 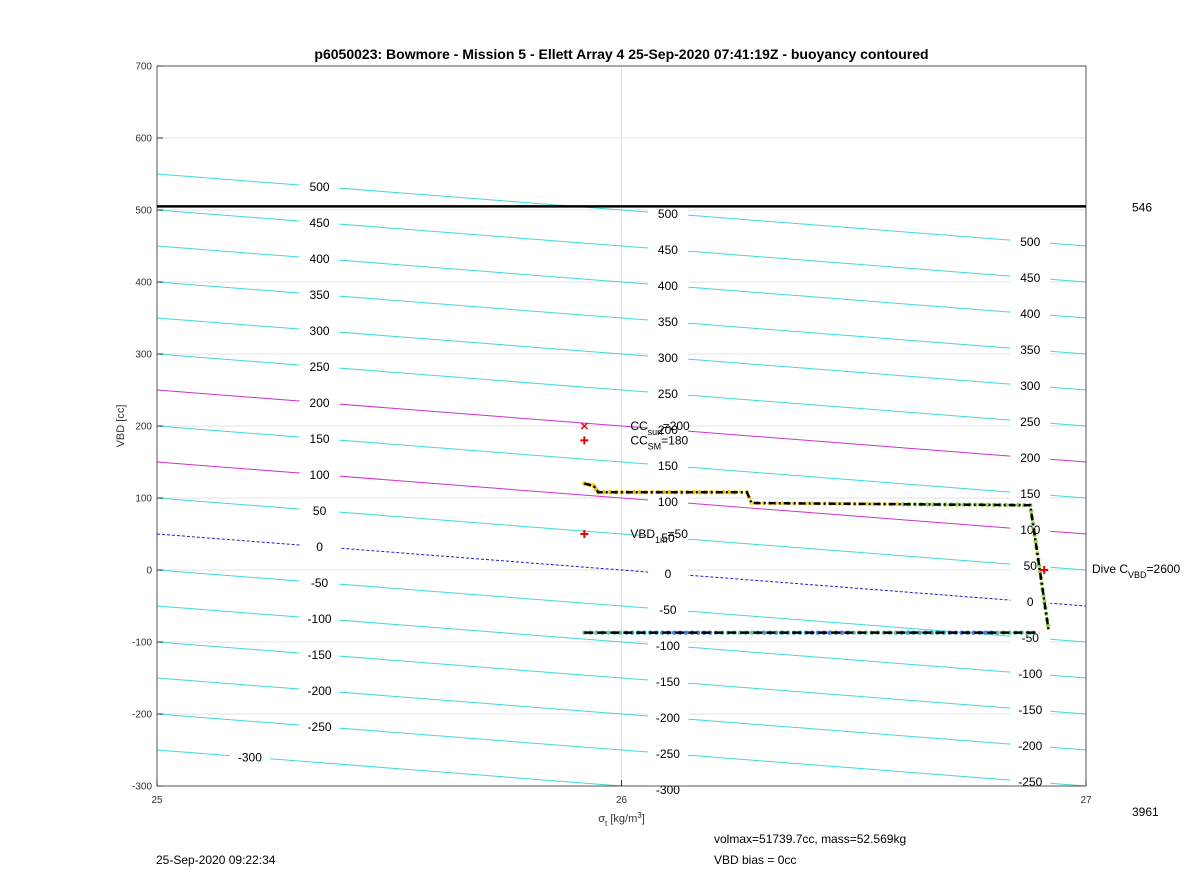 I want to click on y-tick-label: 300, so click(x=143, y=355).